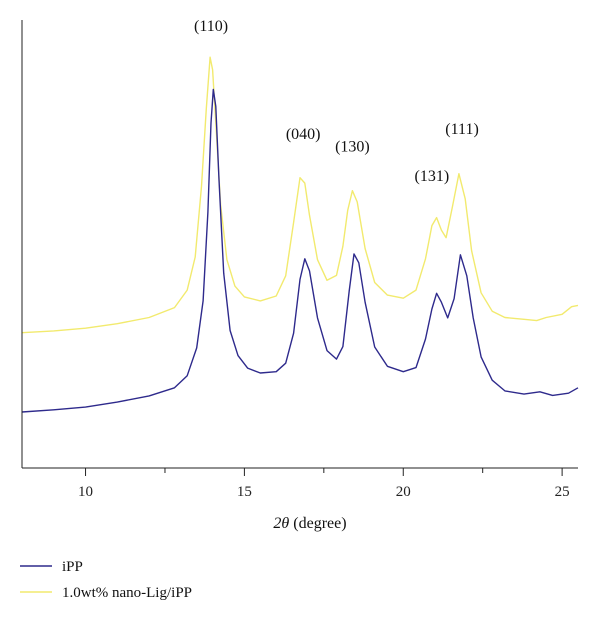 This screenshot has height=627, width=600. I want to click on peak-label: (040), so click(303, 134).